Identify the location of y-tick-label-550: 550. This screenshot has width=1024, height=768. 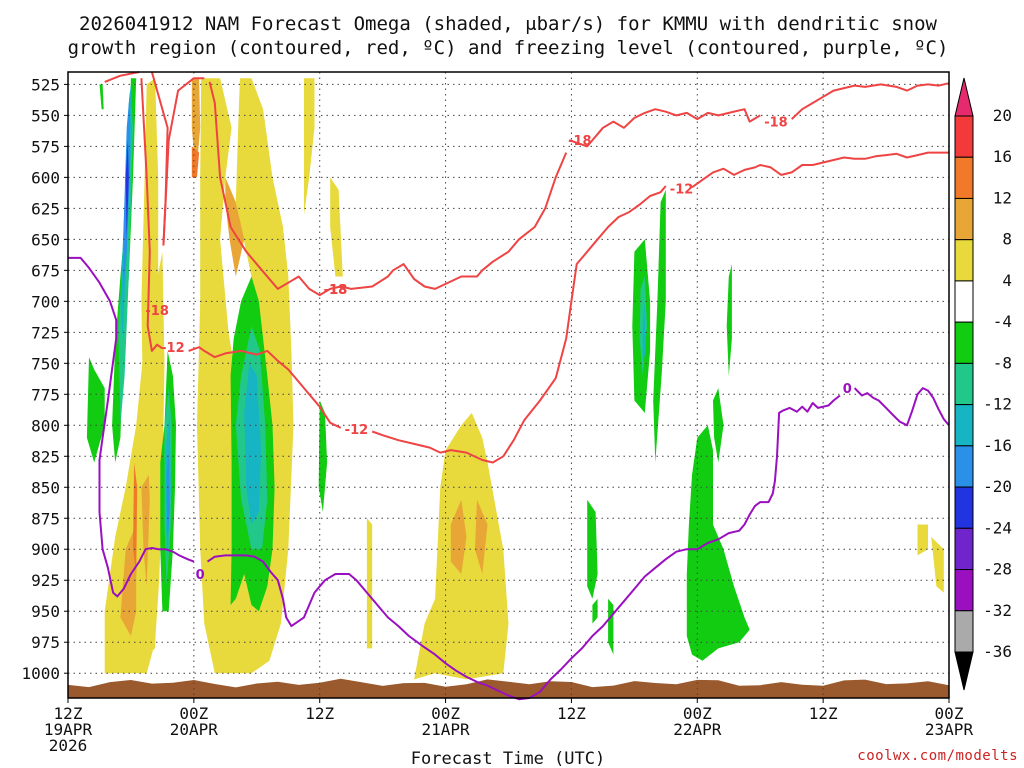
(45, 115).